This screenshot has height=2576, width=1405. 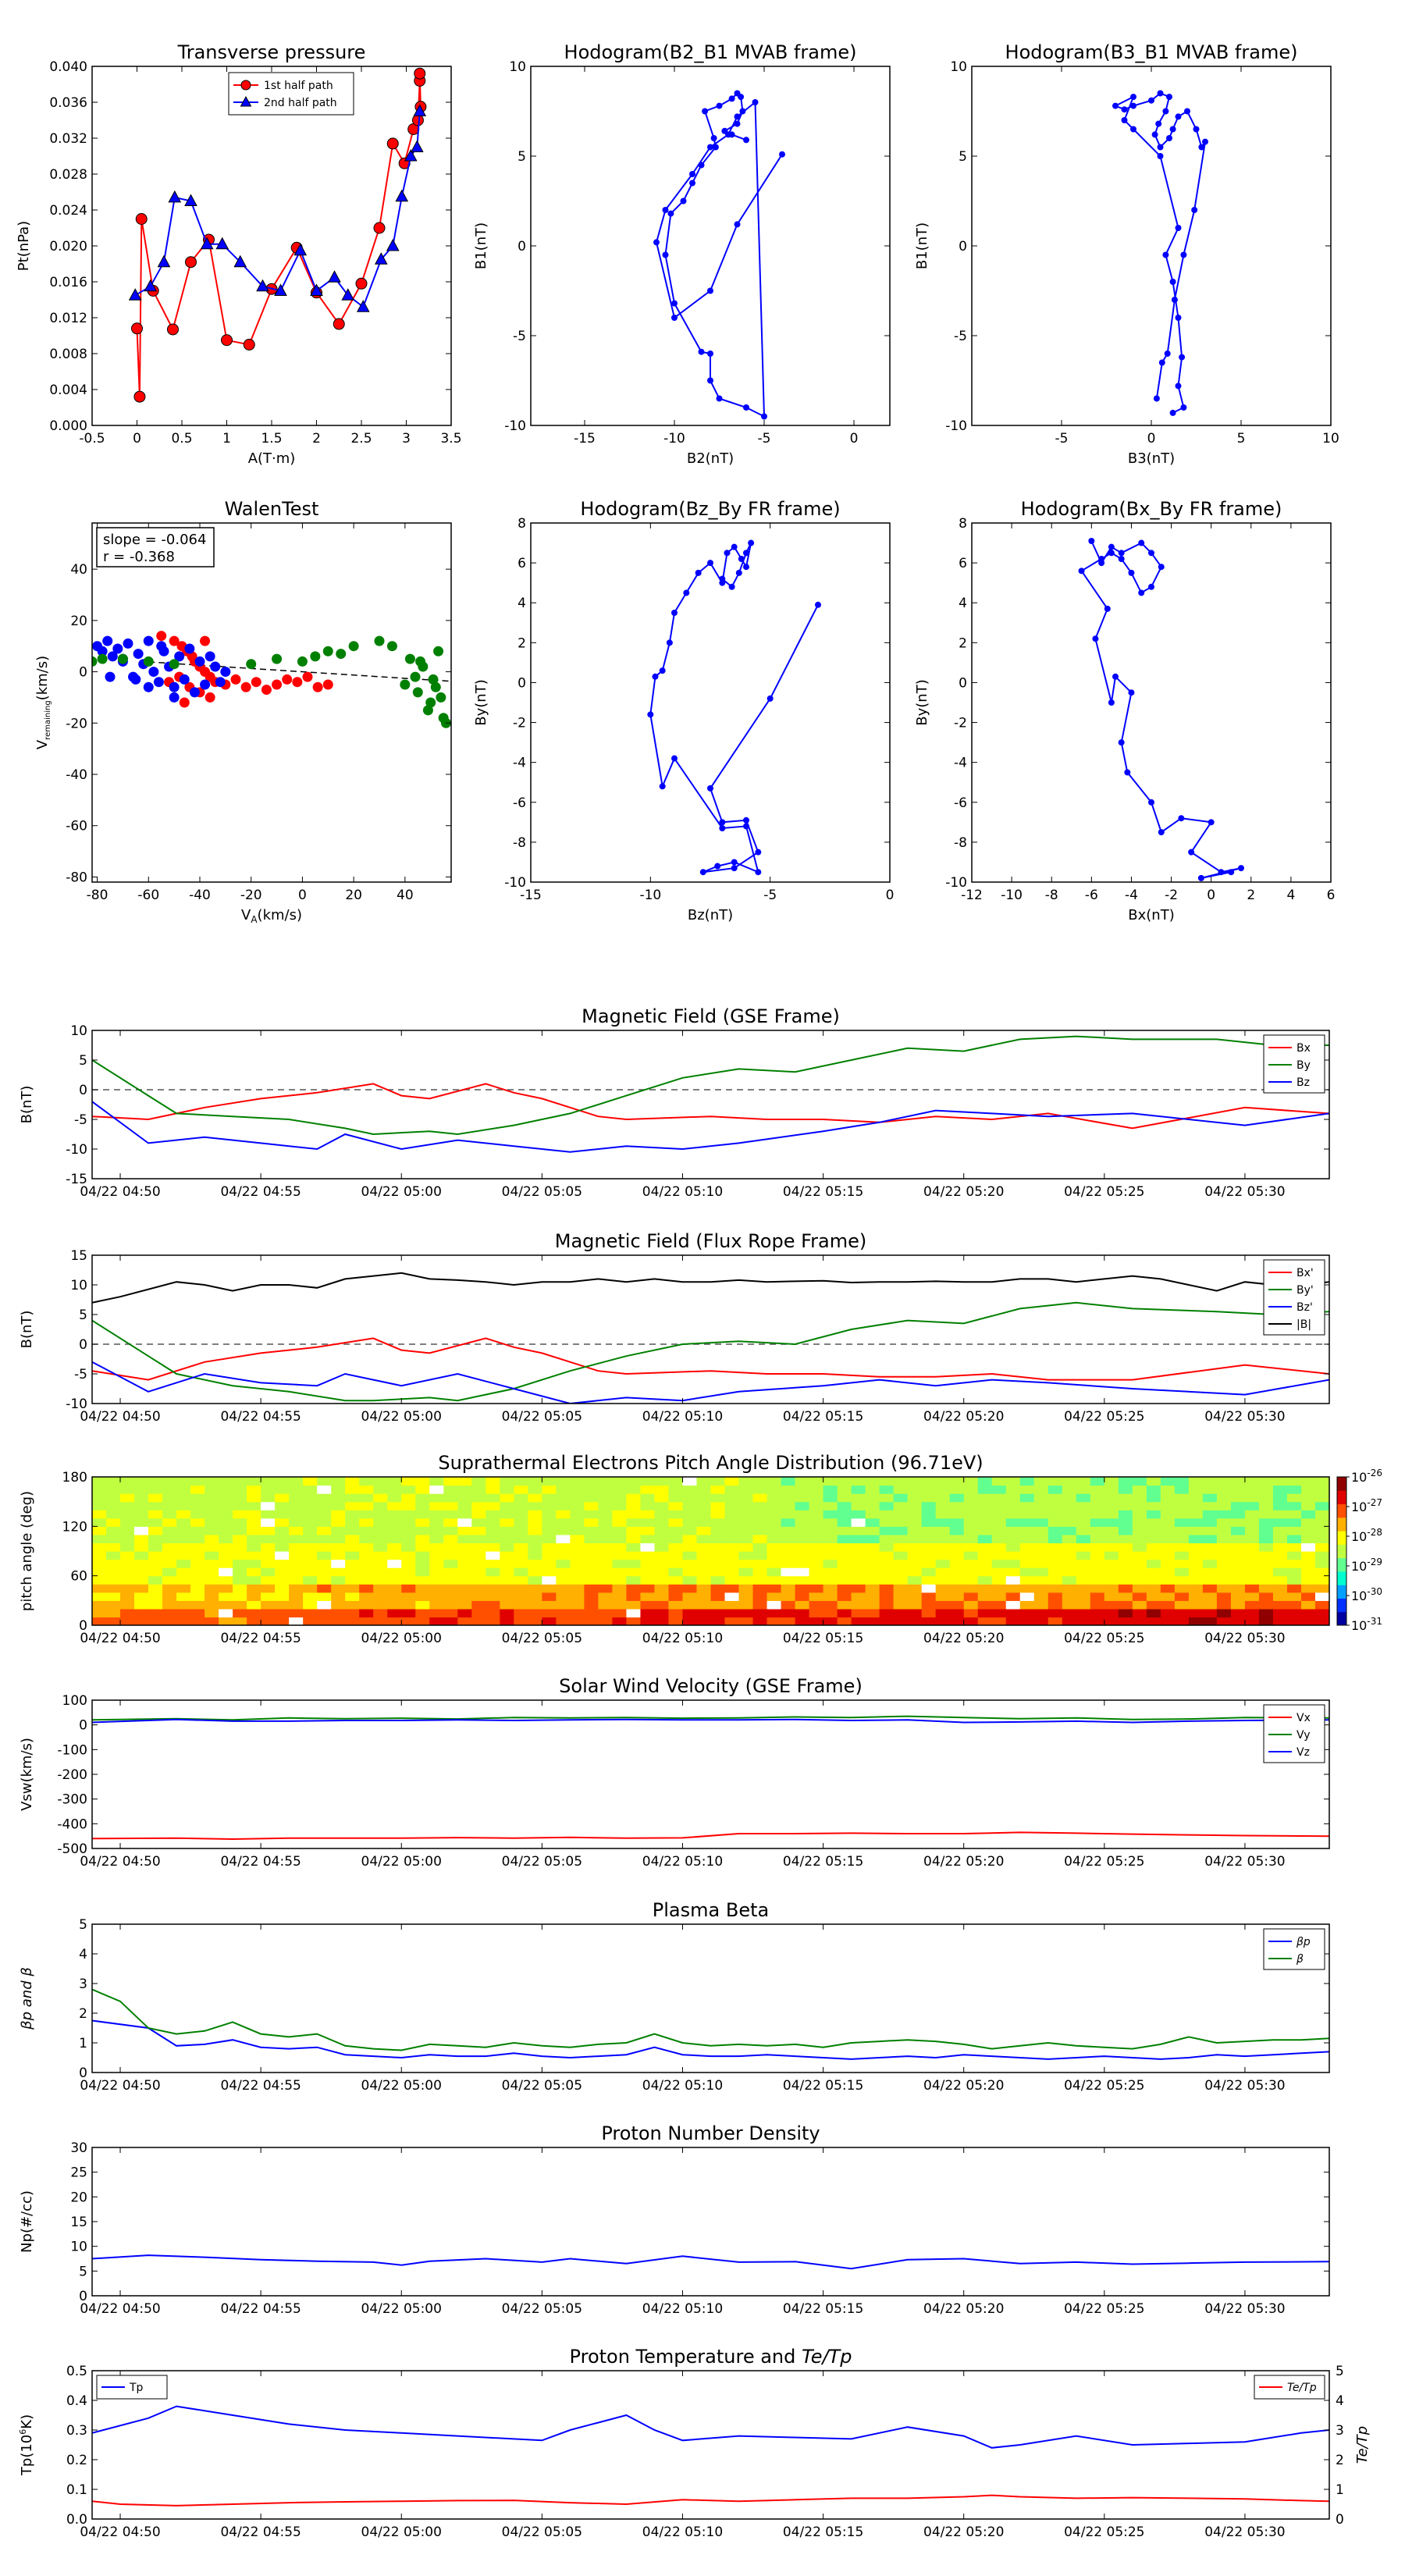 I want to click on y-tick-label: 2, so click(x=522, y=643).